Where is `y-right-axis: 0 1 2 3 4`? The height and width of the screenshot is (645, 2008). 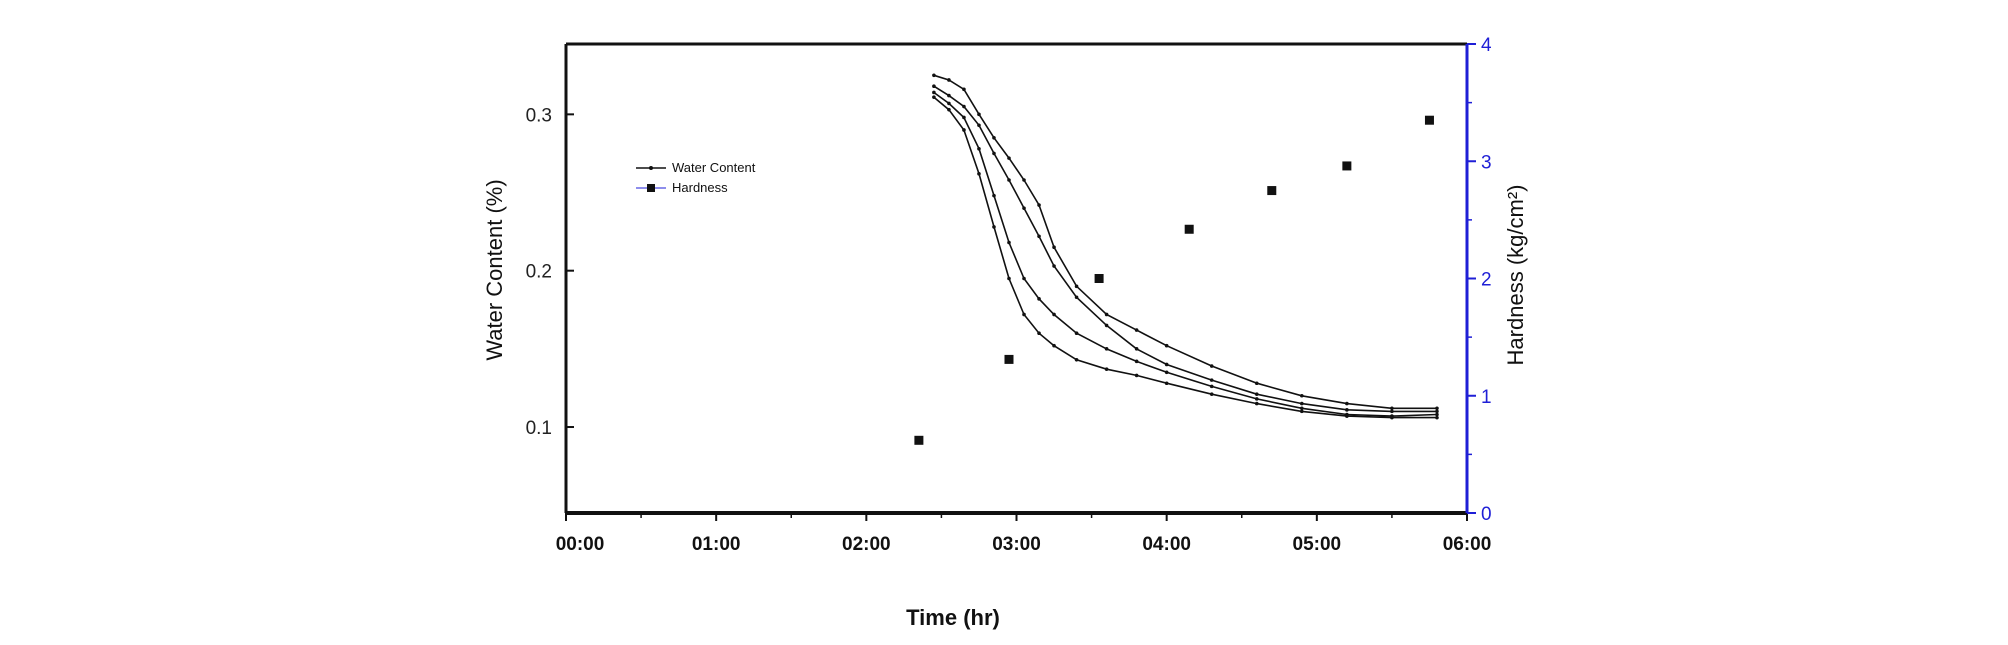
y-right-axis: 0 1 2 3 4 is located at coordinates (1478, 280).